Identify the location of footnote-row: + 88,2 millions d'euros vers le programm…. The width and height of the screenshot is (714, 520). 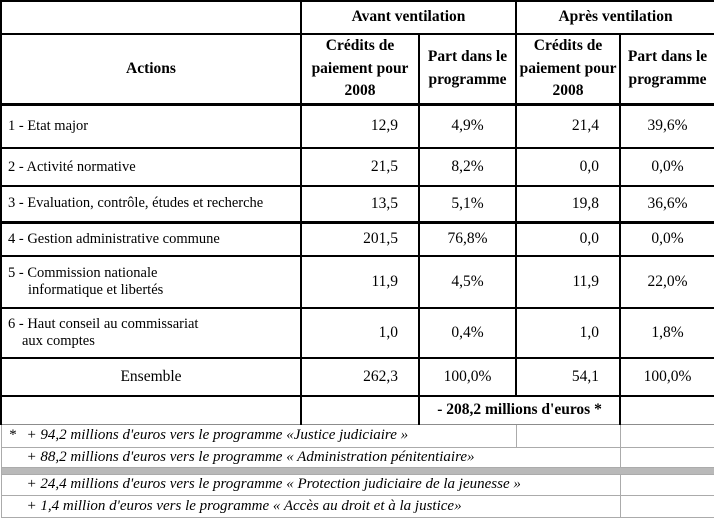
(357, 457).